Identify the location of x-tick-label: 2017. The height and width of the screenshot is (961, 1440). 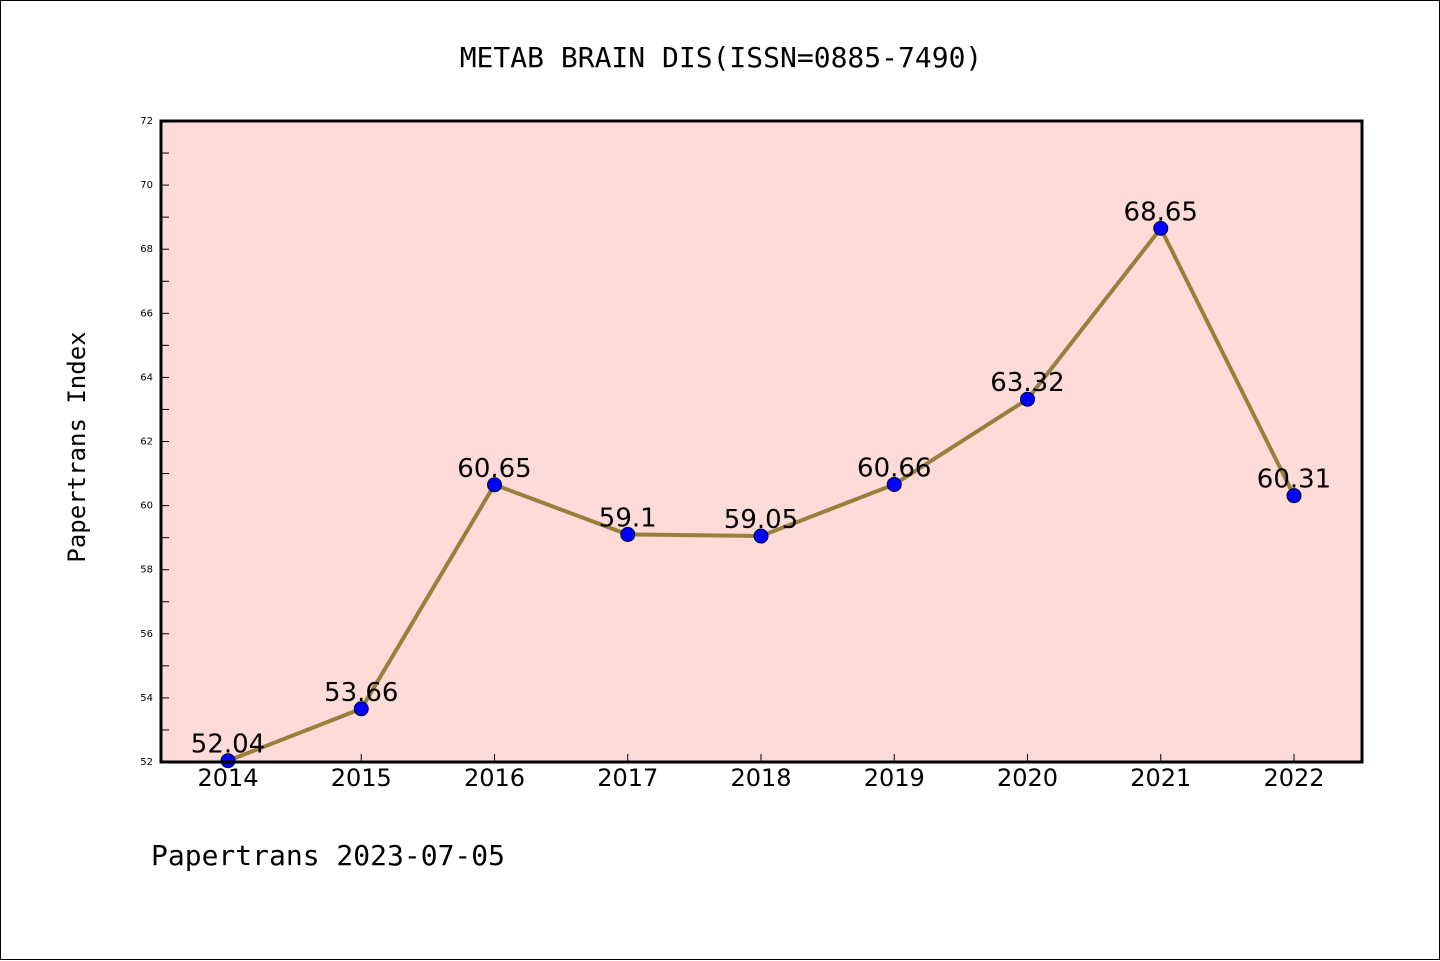
(627, 778).